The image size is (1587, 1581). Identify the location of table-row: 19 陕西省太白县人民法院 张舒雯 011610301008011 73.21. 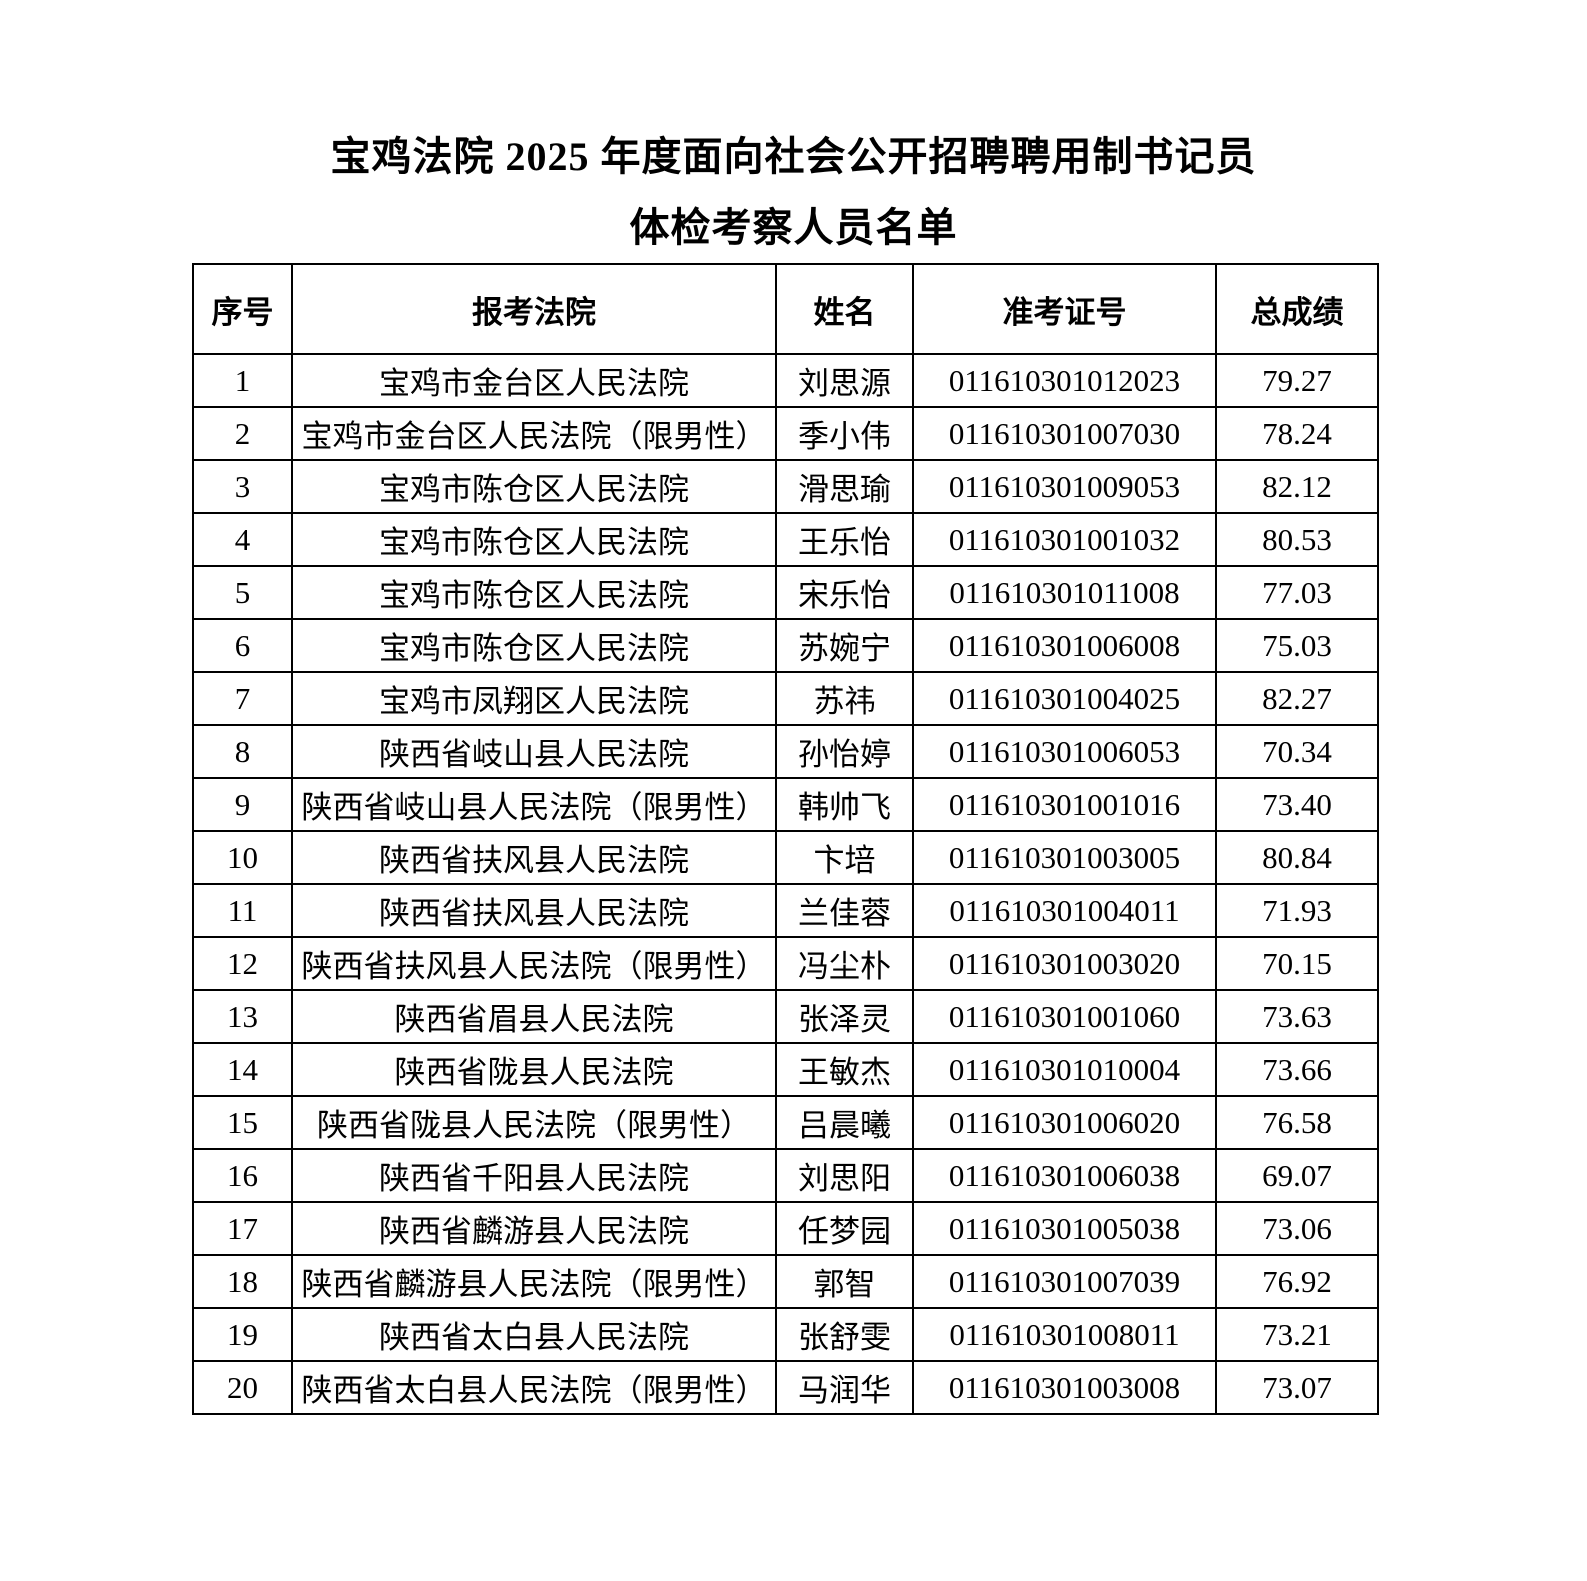
(785, 1334).